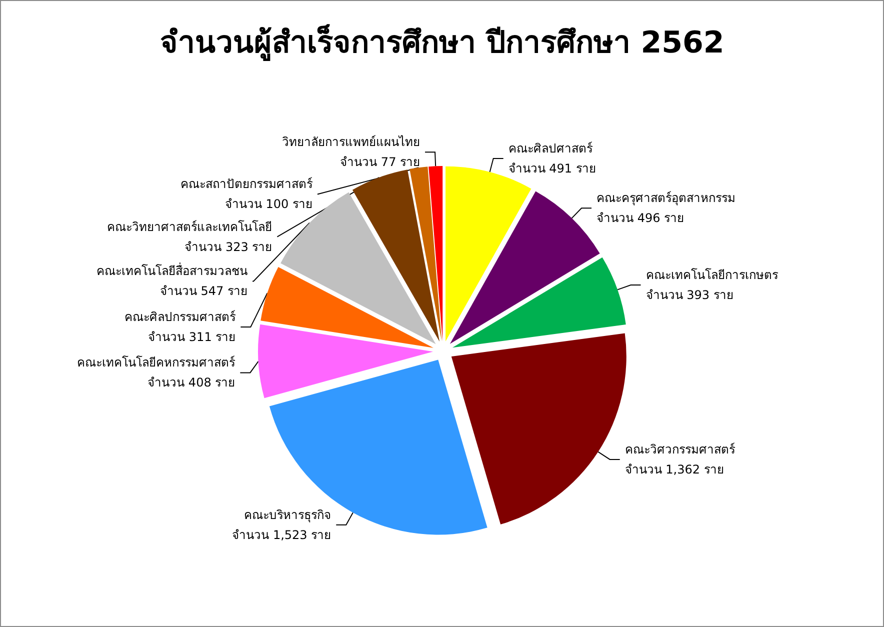 The image size is (884, 627). What do you see at coordinates (156, 363) in the screenshot?
I see `slice-label: คณะเทคโนโลยีคหกรรมศาสตร์` at bounding box center [156, 363].